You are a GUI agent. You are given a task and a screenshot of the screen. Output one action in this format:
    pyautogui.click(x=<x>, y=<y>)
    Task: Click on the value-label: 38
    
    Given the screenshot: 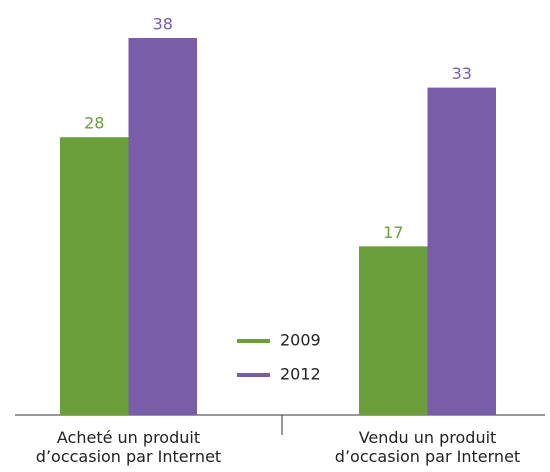 What is the action you would take?
    pyautogui.click(x=163, y=24)
    